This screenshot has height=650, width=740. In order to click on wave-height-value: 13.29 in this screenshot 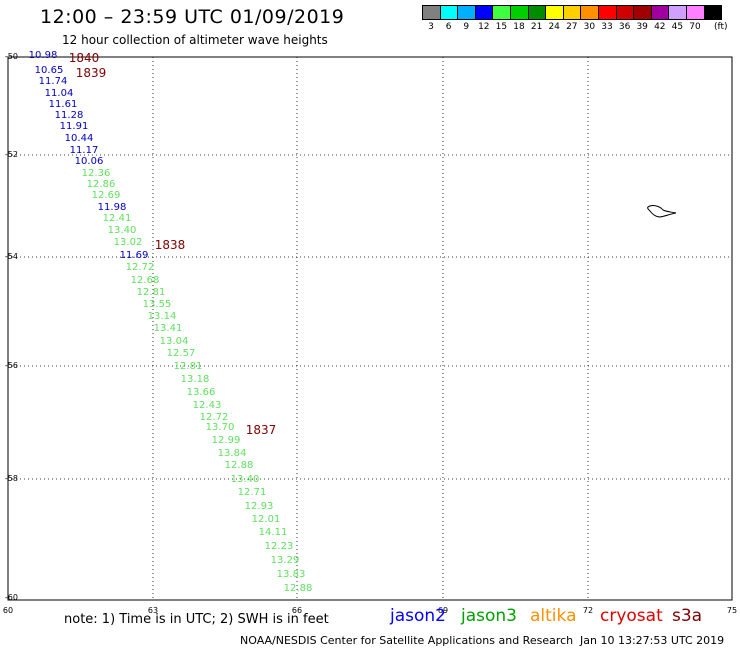, I will do `click(285, 560)`.